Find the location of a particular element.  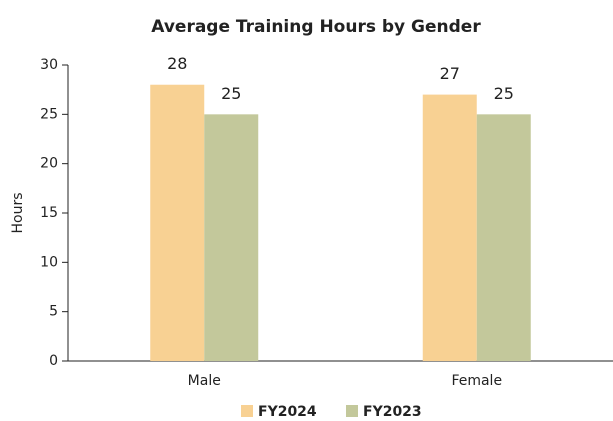

value-label: 27 is located at coordinates (450, 73).